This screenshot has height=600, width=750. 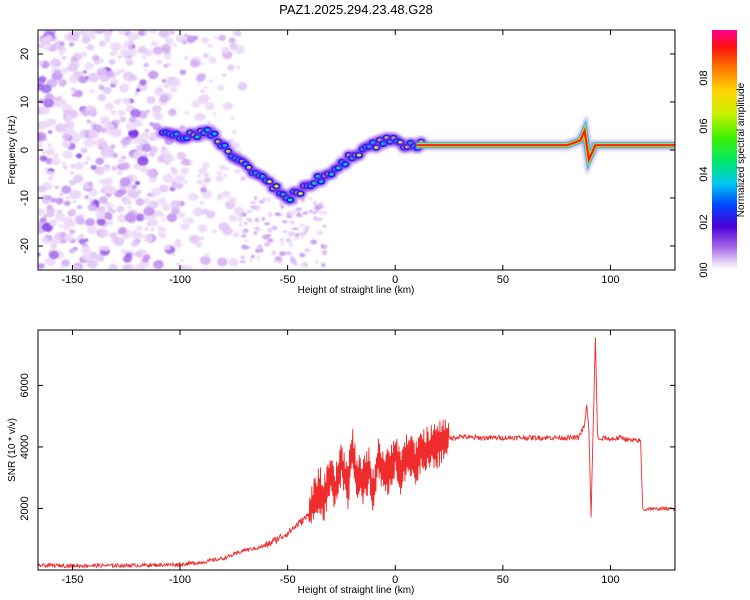 What do you see at coordinates (180, 580) in the screenshot?
I see `snr-x-tick-label: -100` at bounding box center [180, 580].